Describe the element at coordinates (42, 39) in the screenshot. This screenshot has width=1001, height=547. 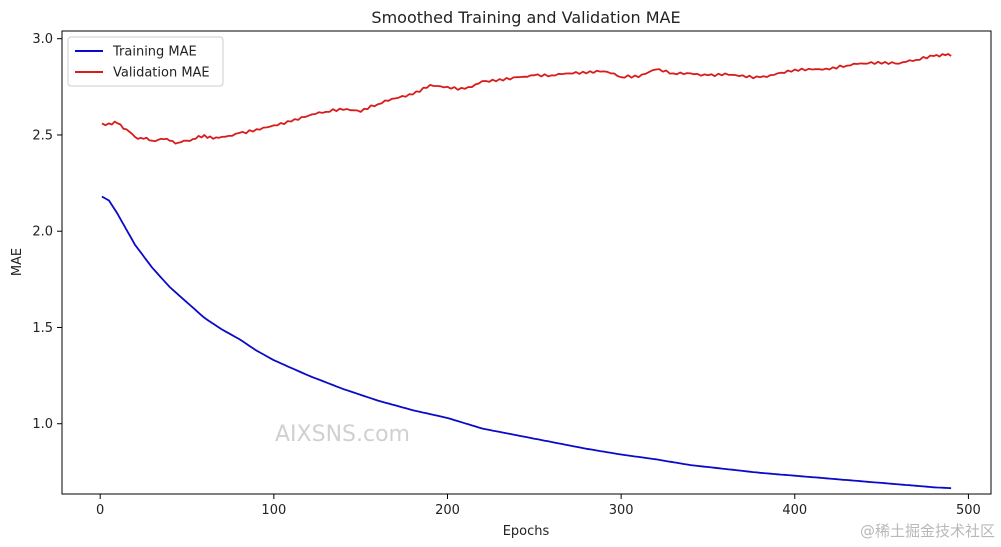
I see `y-tick-label: 3.0` at that location.